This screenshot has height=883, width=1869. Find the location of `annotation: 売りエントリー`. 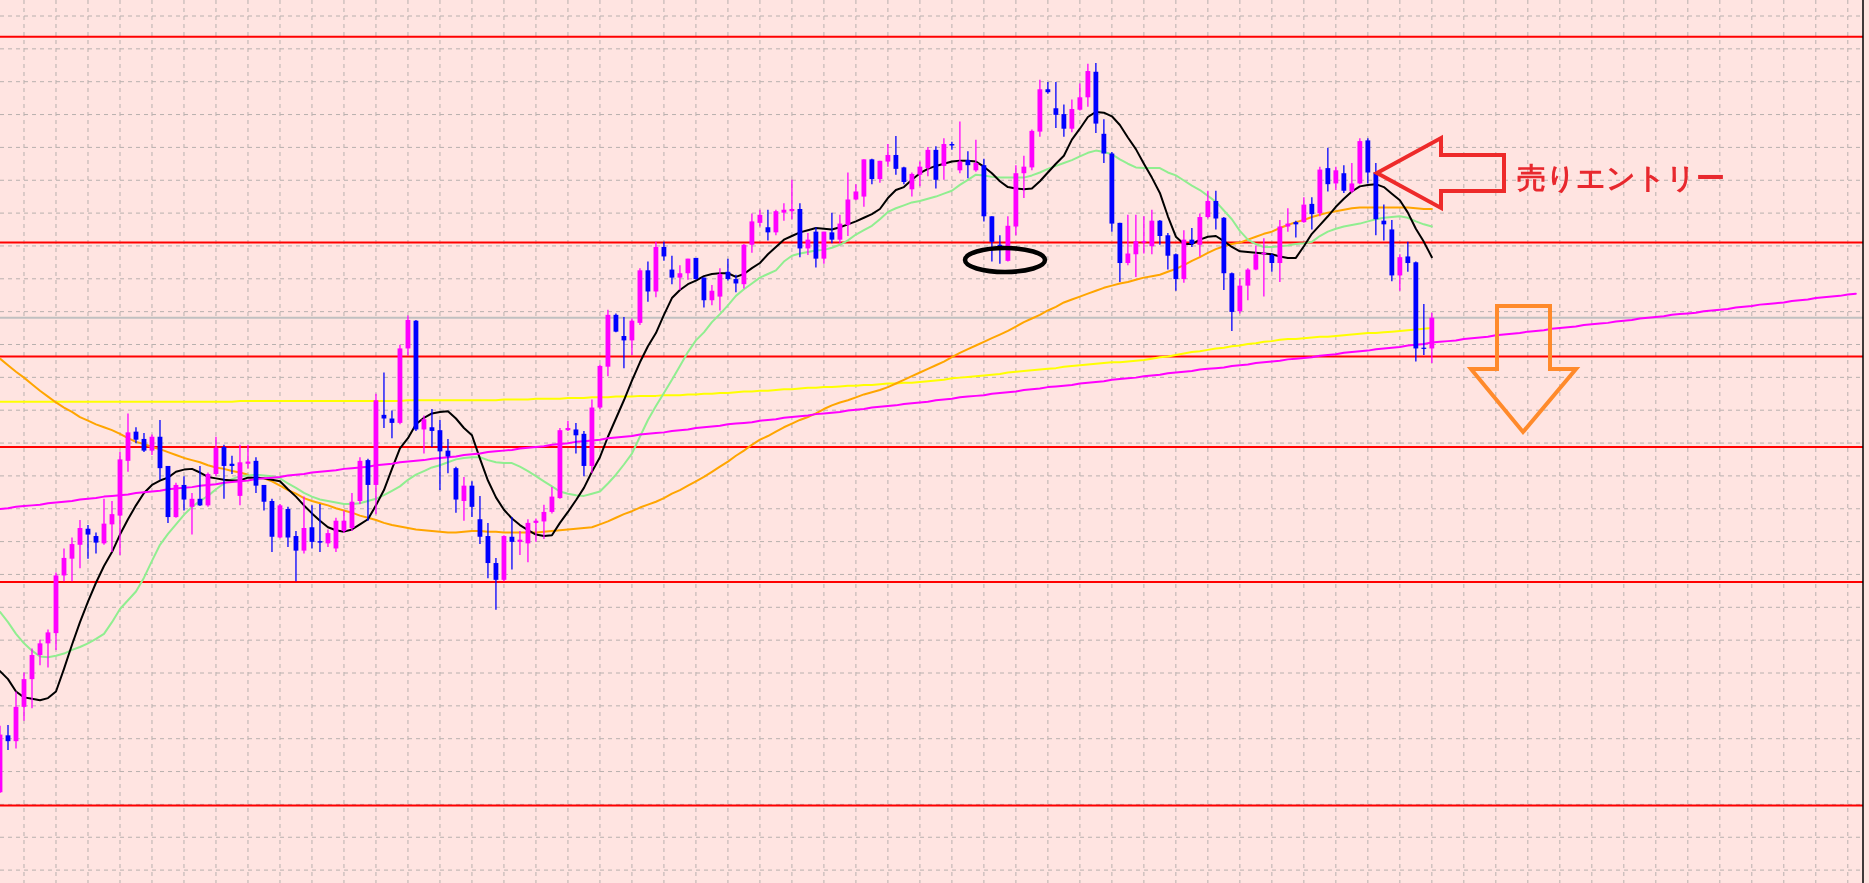

annotation: 売りエントリー is located at coordinates (1621, 178).